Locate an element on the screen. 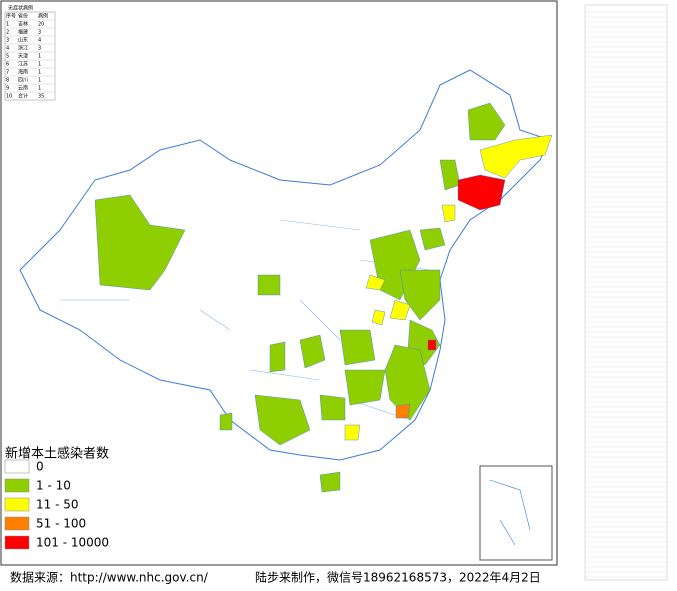  table-cell: 海南 is located at coordinates (23, 72).